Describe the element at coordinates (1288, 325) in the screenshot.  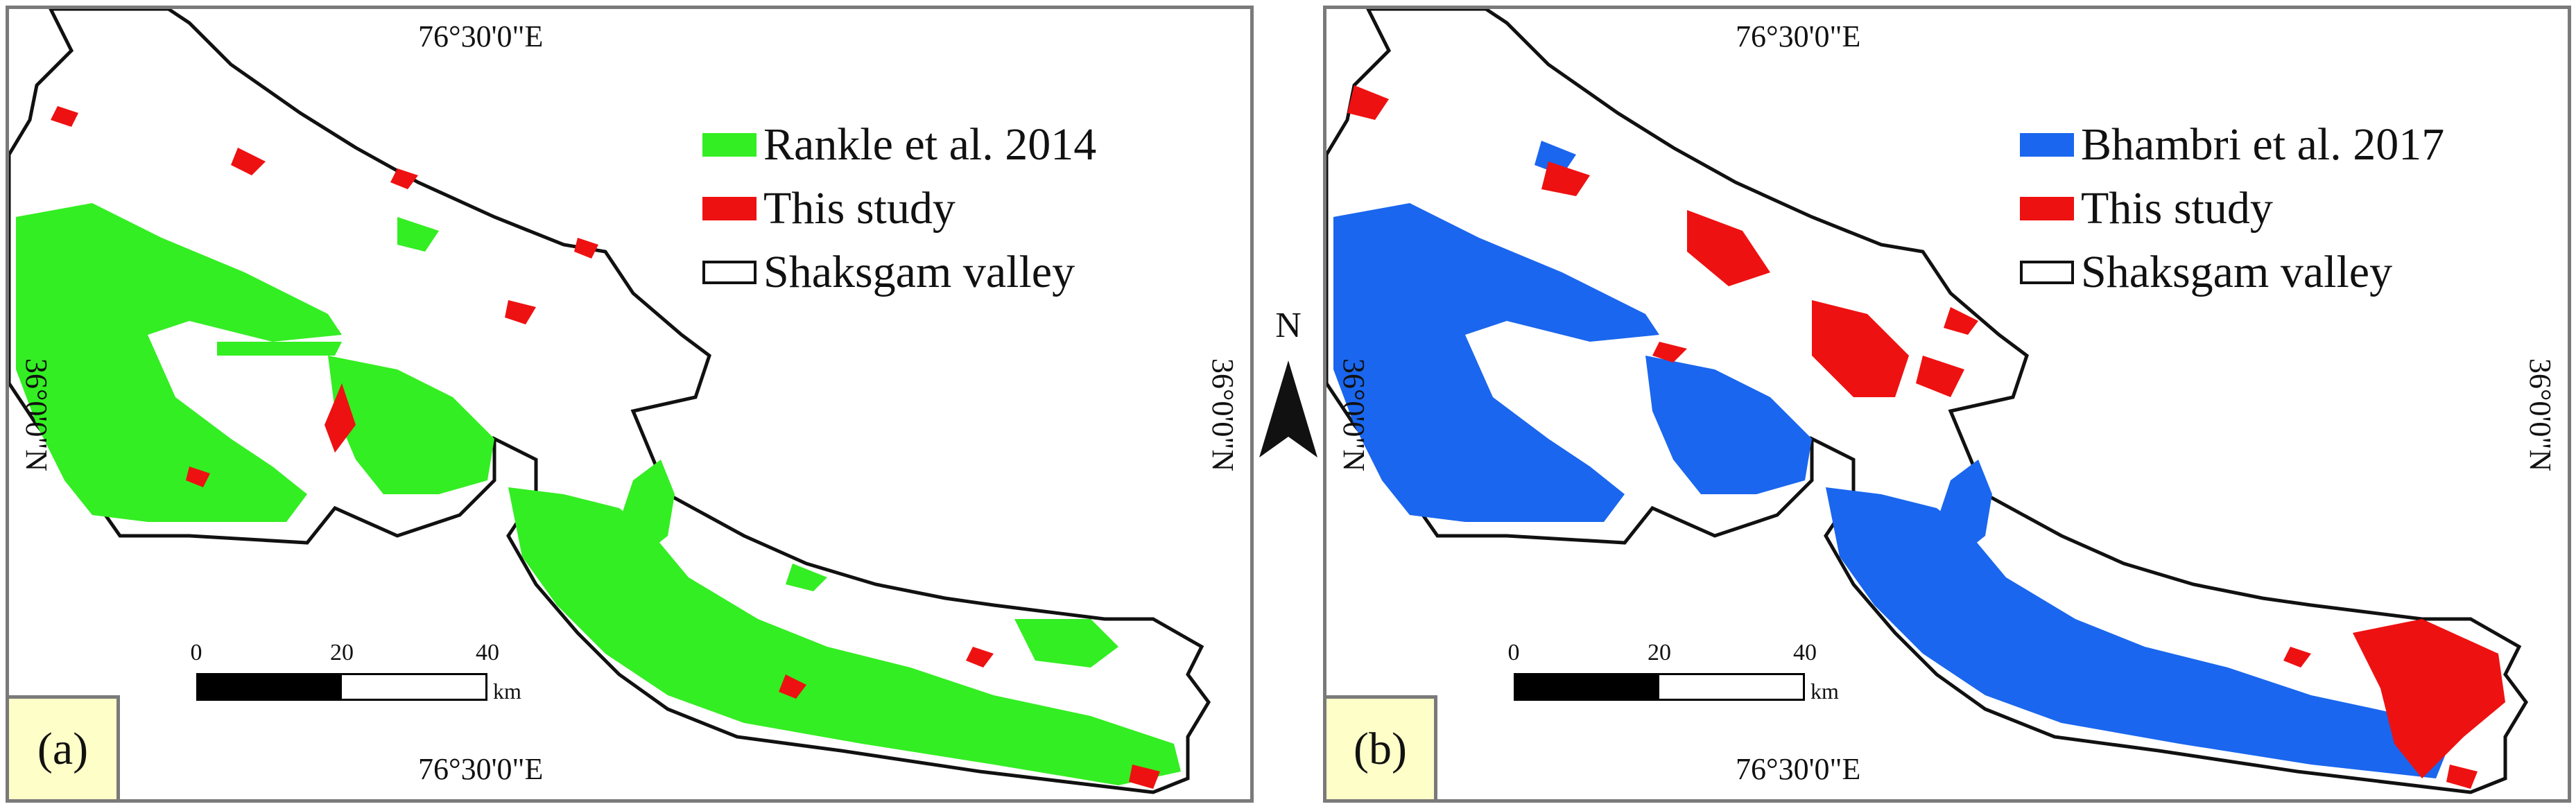
I see `north-letter: N` at that location.